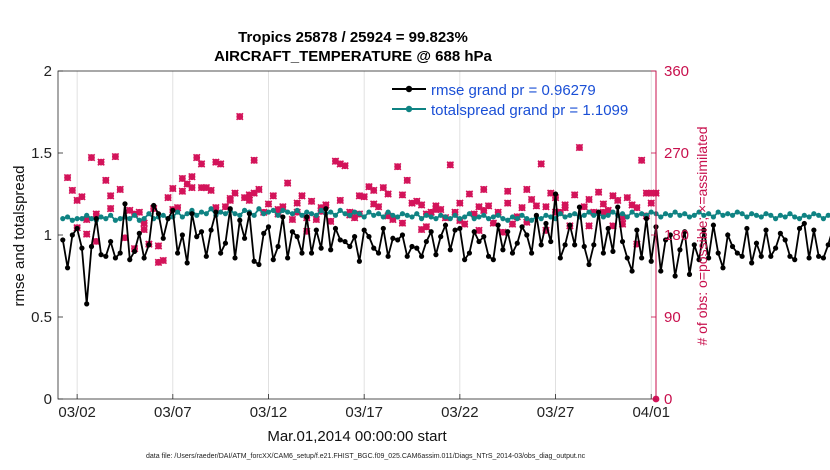 This screenshot has height=470, width=830. I want to click on x-tick-label: 04/01, so click(651, 412).